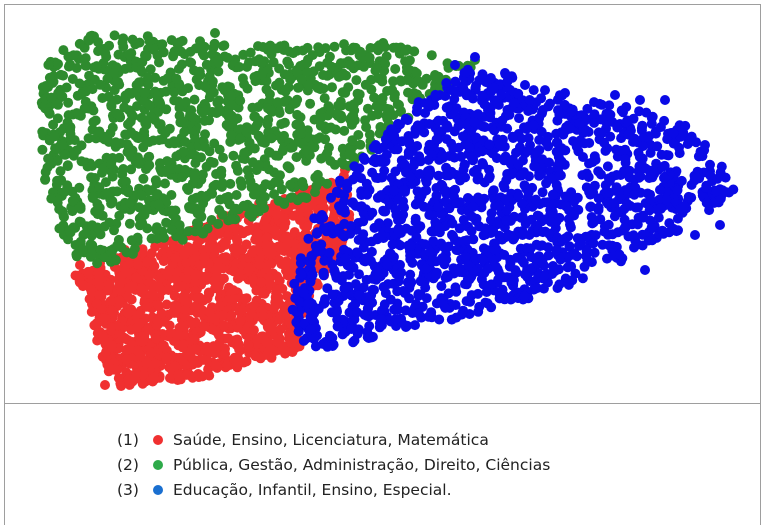 This screenshot has width=767, height=525. I want to click on legend-marker-blue, so click(158, 490).